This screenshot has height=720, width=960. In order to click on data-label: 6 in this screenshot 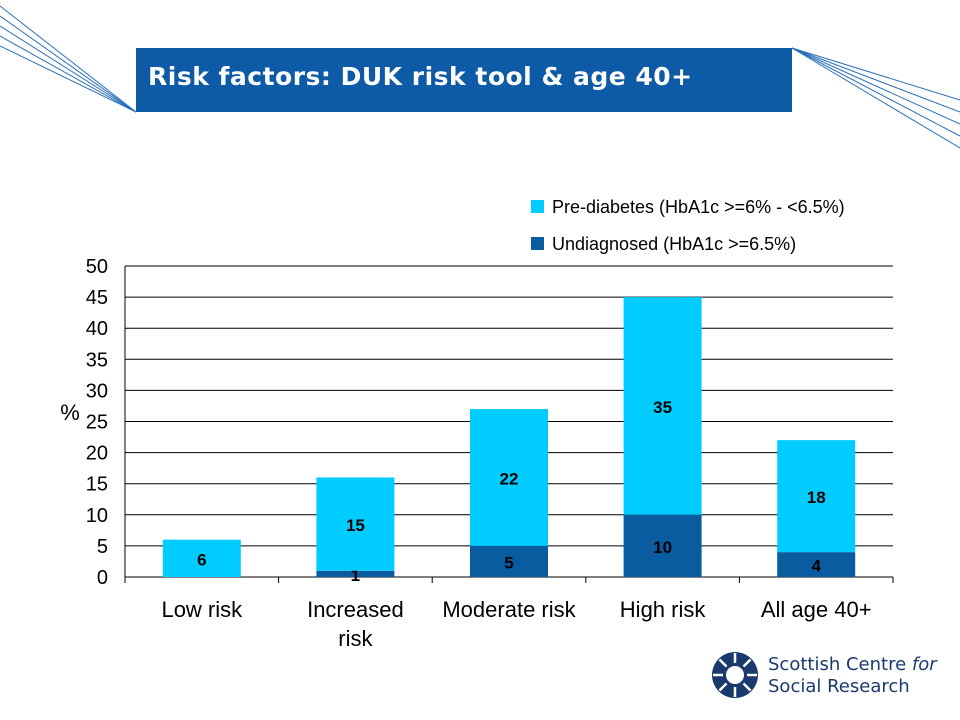, I will do `click(201, 559)`.